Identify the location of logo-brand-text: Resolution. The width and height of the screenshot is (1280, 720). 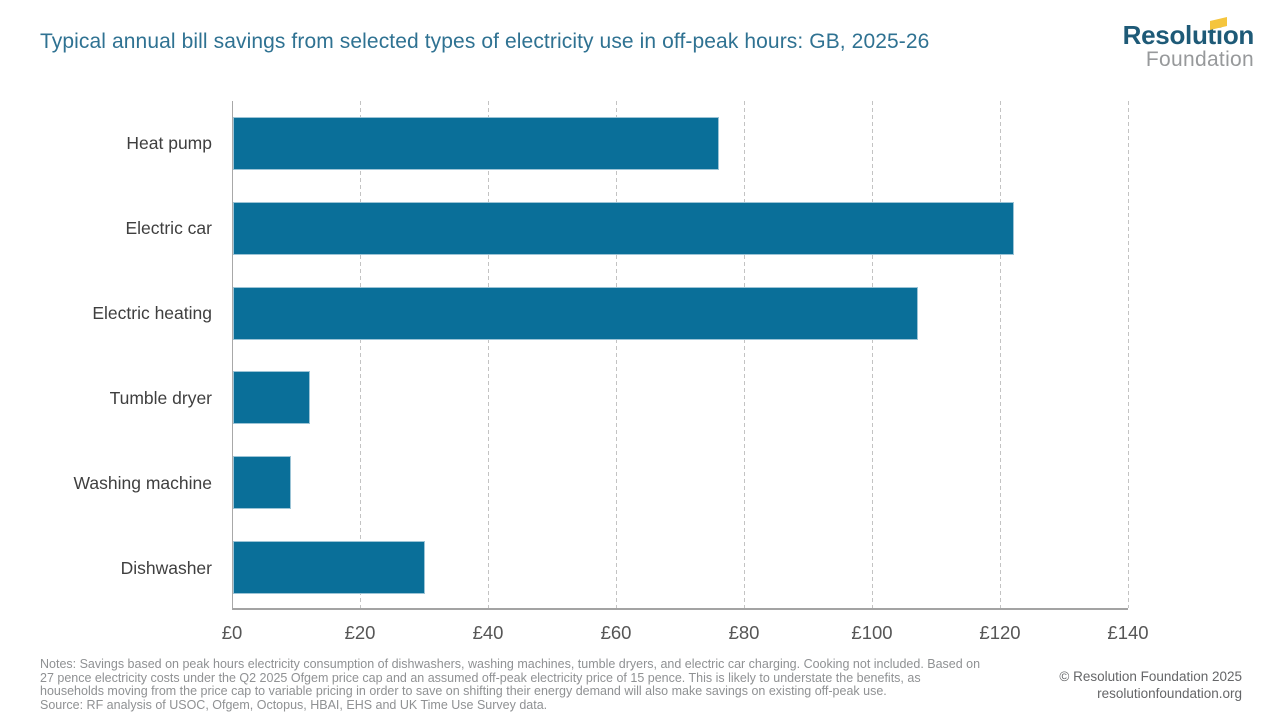
(1188, 33).